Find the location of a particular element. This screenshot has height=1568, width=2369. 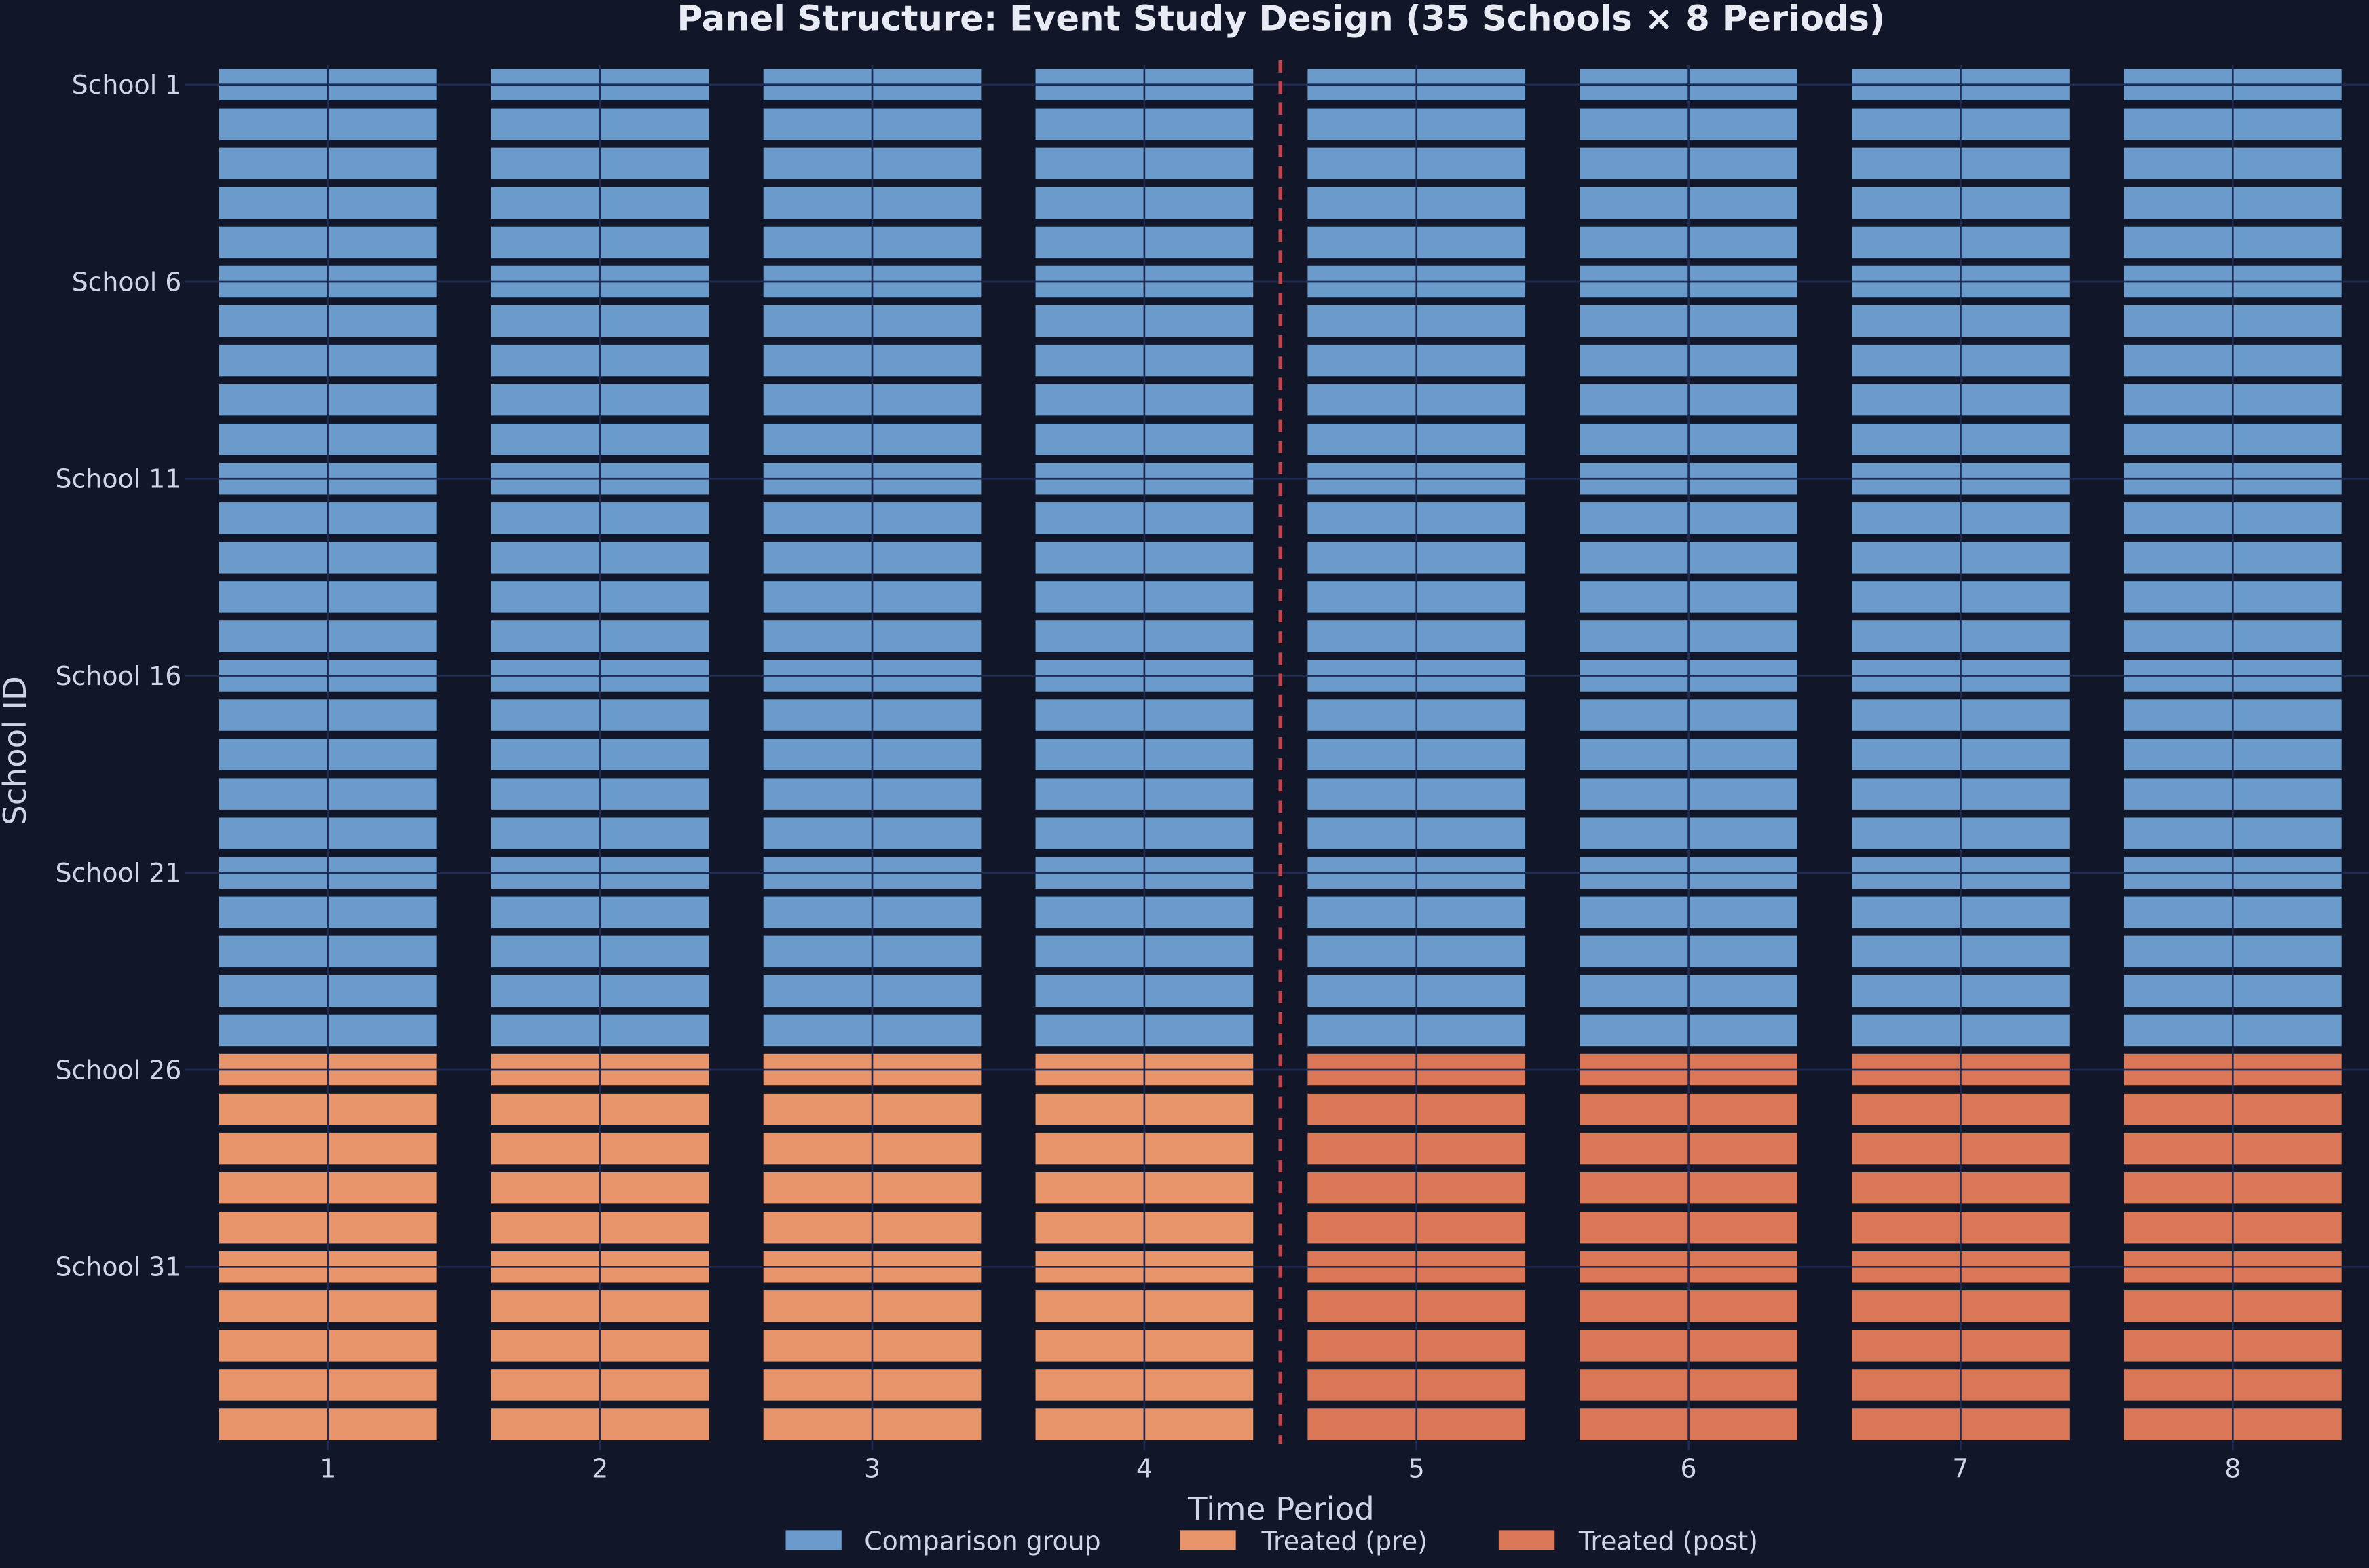

y-tick-label: School 16 is located at coordinates (119, 676).